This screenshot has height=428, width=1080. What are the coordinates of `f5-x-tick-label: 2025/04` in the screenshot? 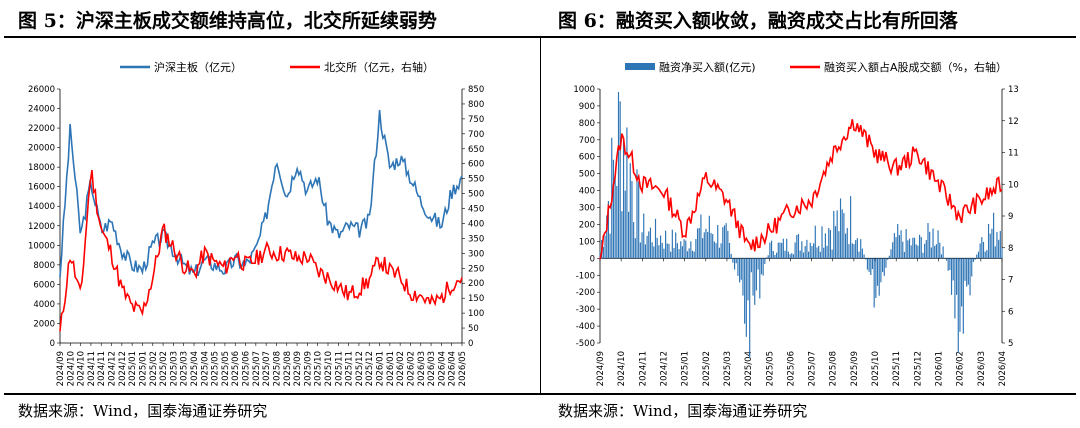 It's located at (195, 368).